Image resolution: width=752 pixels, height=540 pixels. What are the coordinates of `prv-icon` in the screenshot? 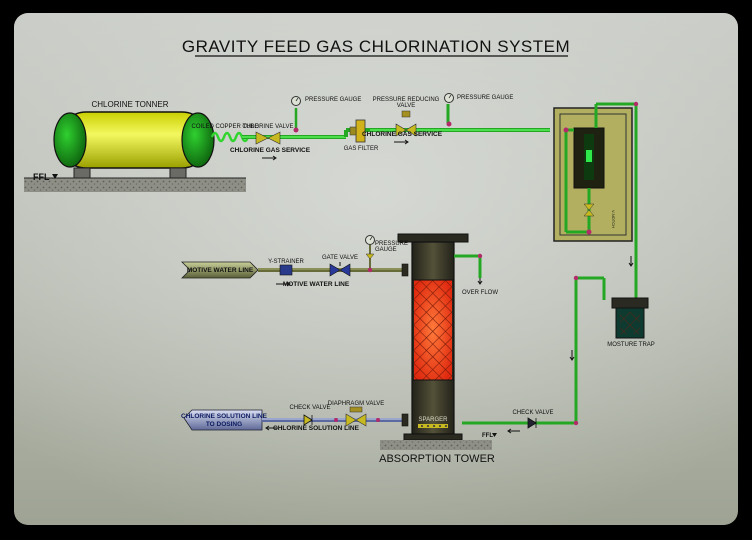 It's located at (406, 130).